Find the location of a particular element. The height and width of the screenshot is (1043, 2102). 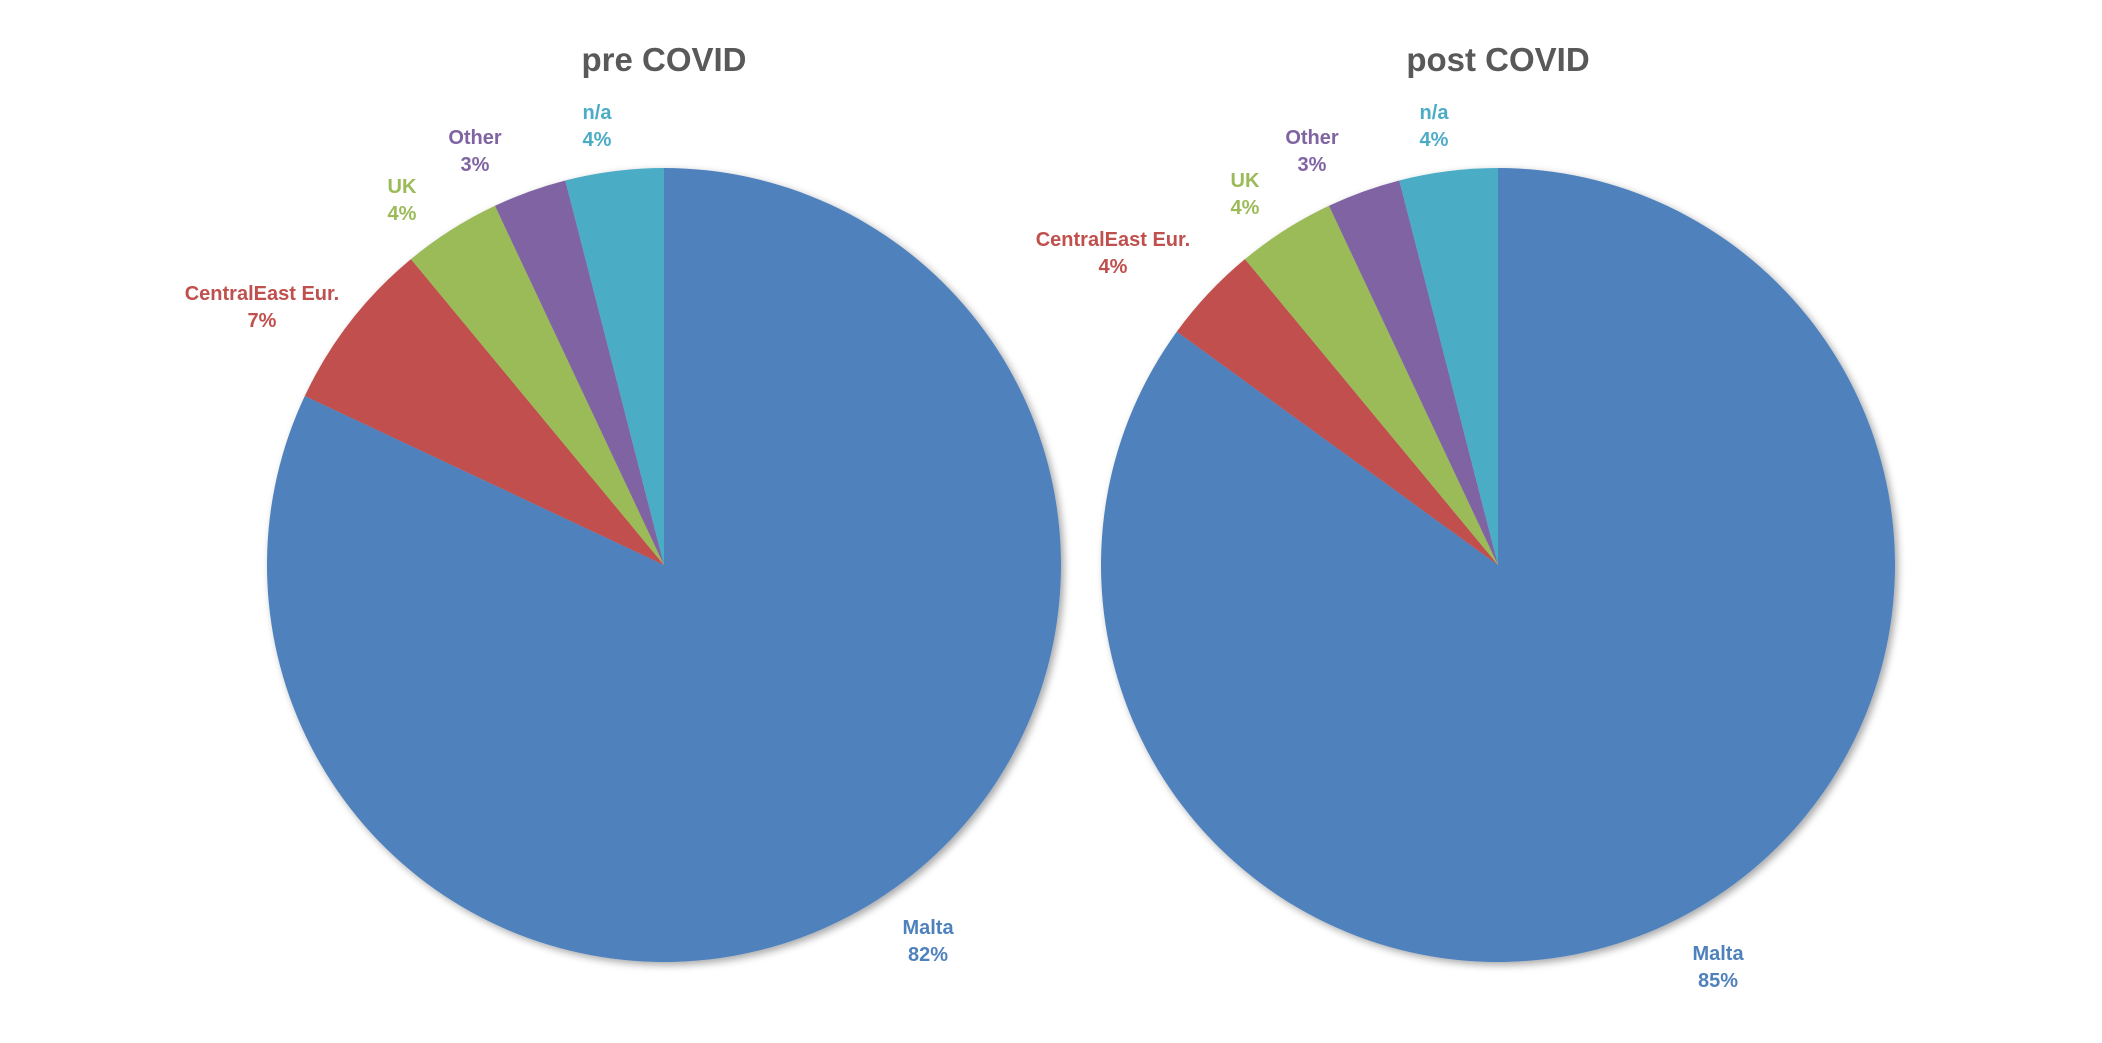

slice-label-n-a-post-covid: n/a 4% is located at coordinates (1435, 126).